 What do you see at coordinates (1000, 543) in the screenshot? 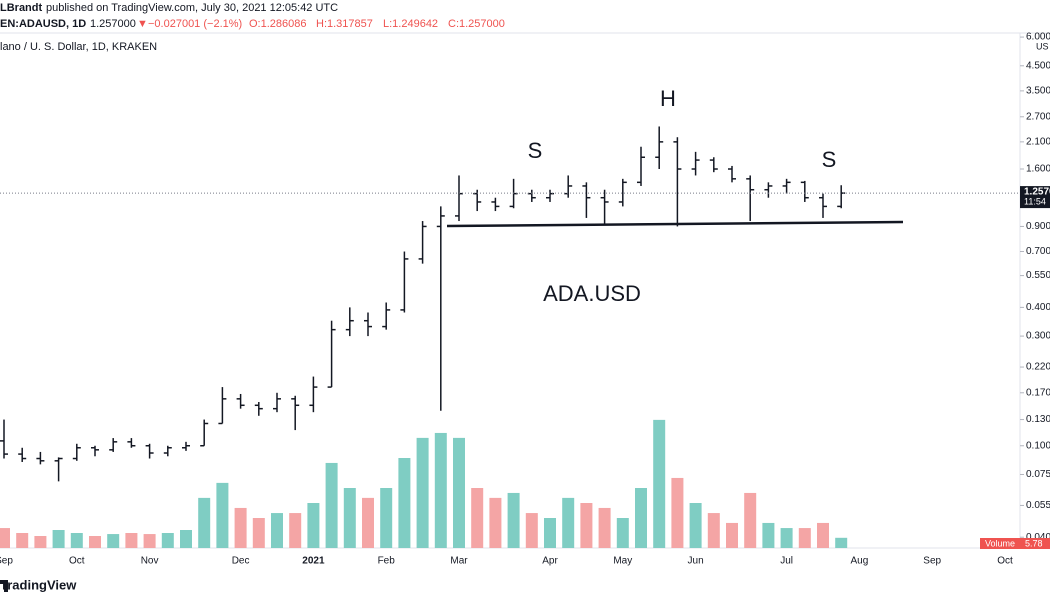
I see `volume-tag-name: Volume` at bounding box center [1000, 543].